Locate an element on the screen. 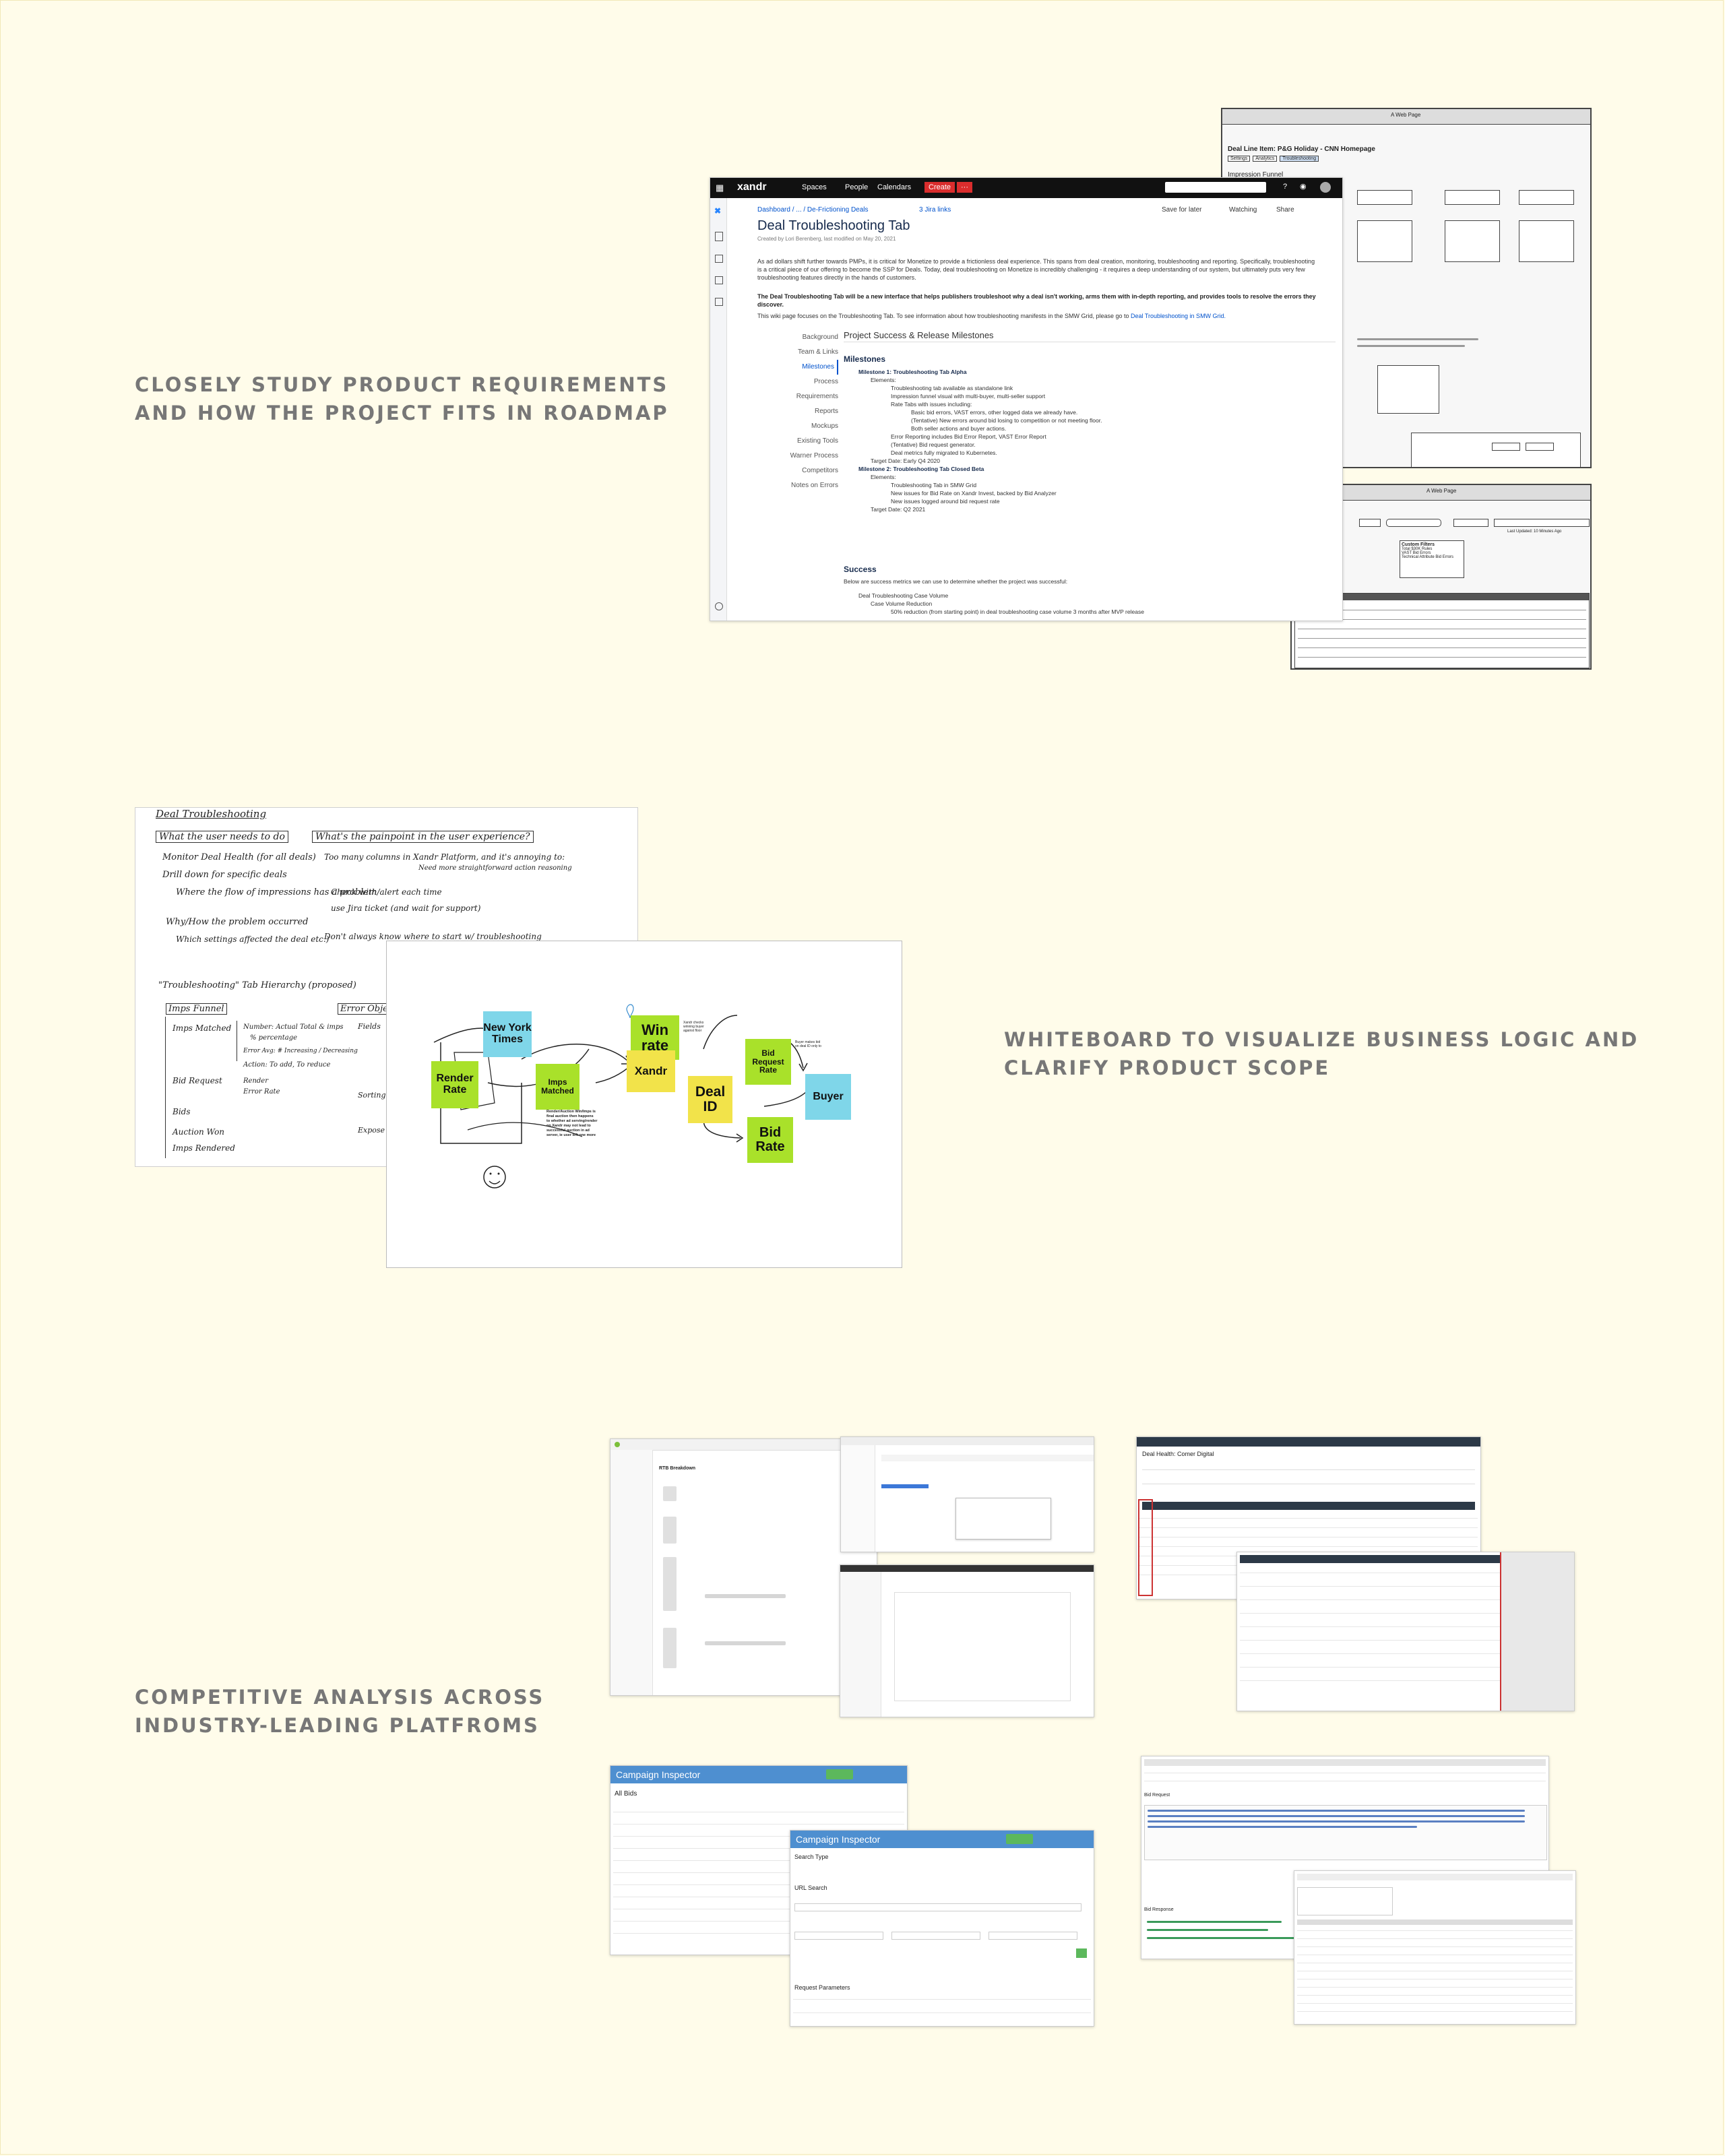 This screenshot has width=1725, height=2156. breadcrumb: Dashboard / ... / De-Frictioning Deals is located at coordinates (813, 210).